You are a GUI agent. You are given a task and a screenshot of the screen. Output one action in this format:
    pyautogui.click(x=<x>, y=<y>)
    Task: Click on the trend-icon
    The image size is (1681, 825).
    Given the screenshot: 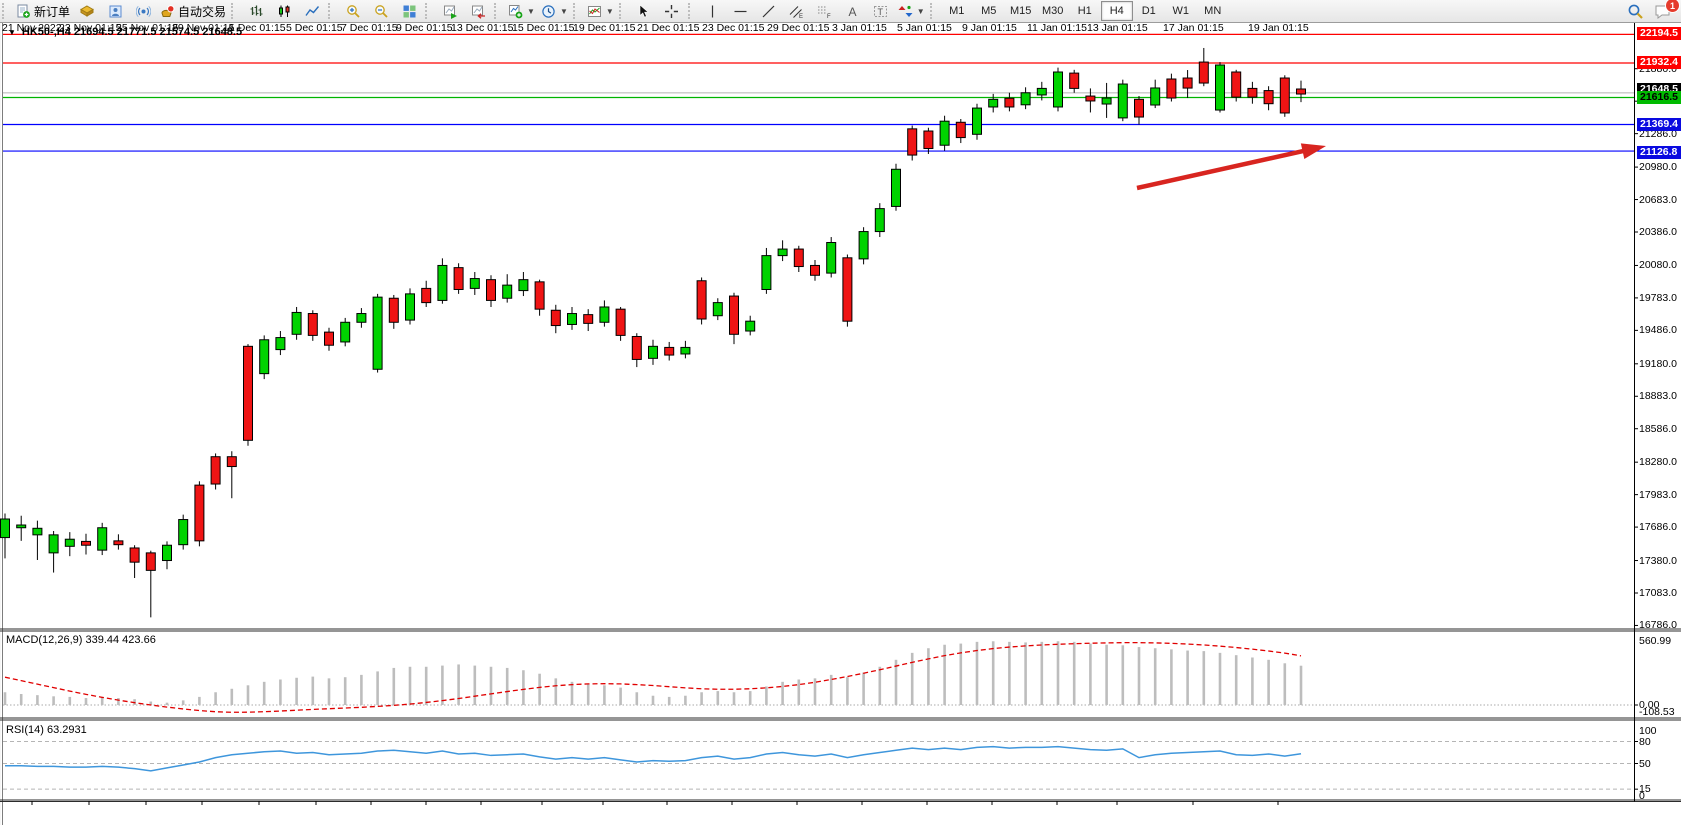 What is the action you would take?
    pyautogui.click(x=768, y=11)
    